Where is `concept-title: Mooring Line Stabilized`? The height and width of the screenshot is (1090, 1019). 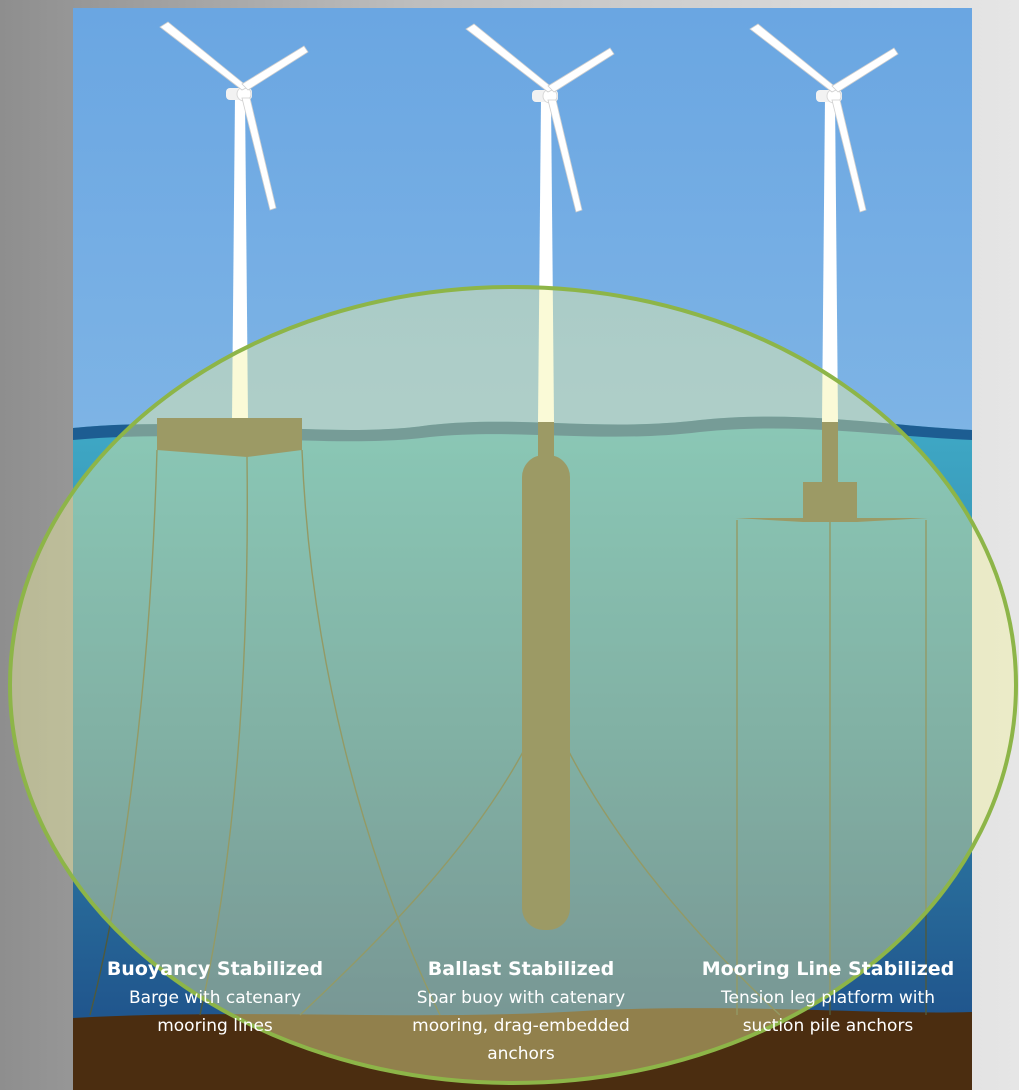 concept-title: Mooring Line Stabilized is located at coordinates (828, 969).